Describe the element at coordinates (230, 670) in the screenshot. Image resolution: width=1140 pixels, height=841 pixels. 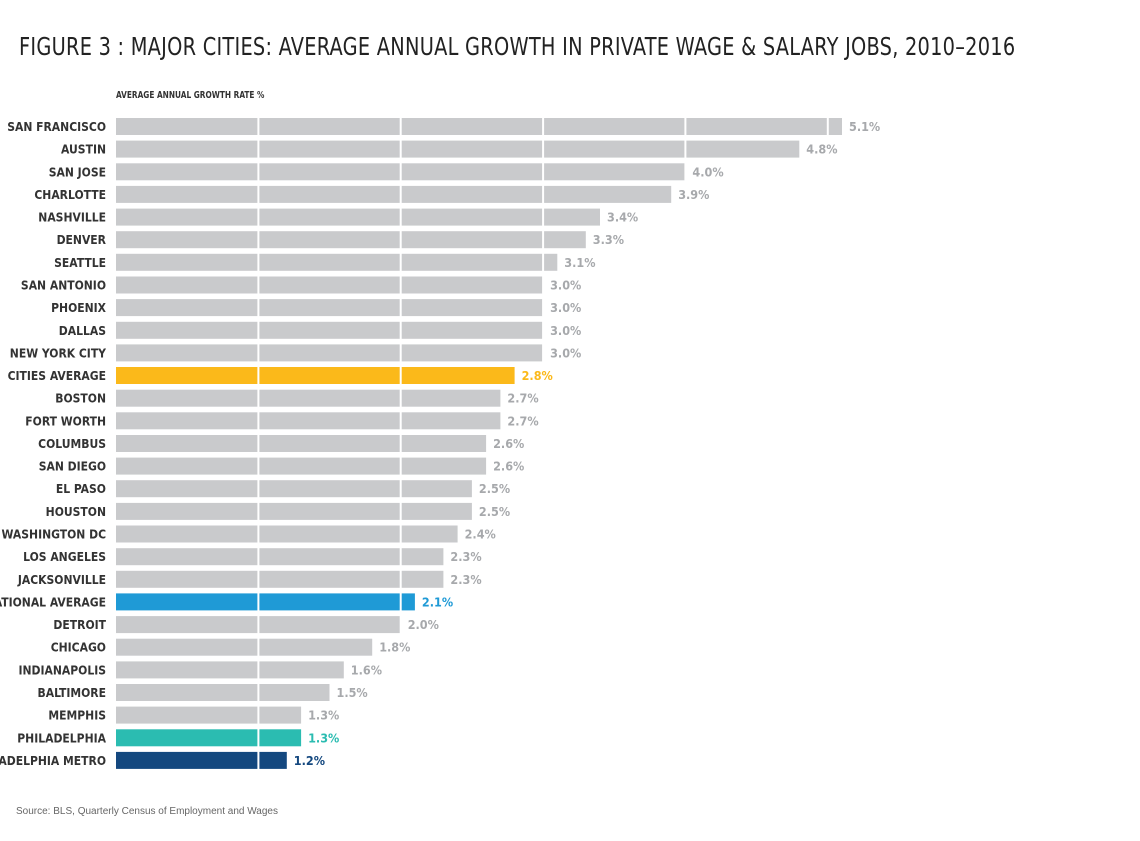
I see `bar-indianapolis` at that location.